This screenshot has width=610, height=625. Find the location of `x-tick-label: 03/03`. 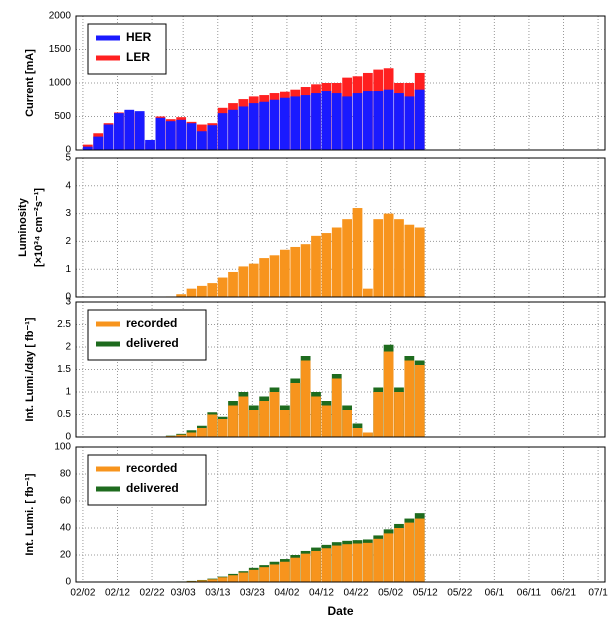

x-tick-label: 03/03 is located at coordinates (183, 593).